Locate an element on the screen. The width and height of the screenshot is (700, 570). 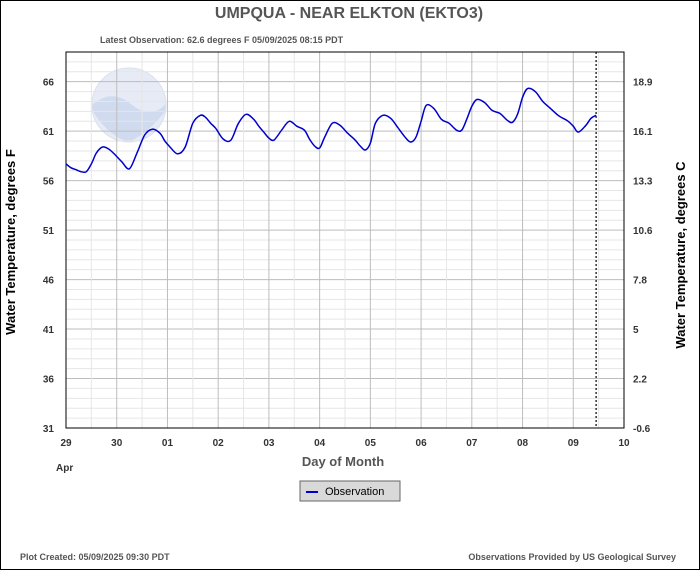
x-axis-label: Day of Month is located at coordinates (343, 461).